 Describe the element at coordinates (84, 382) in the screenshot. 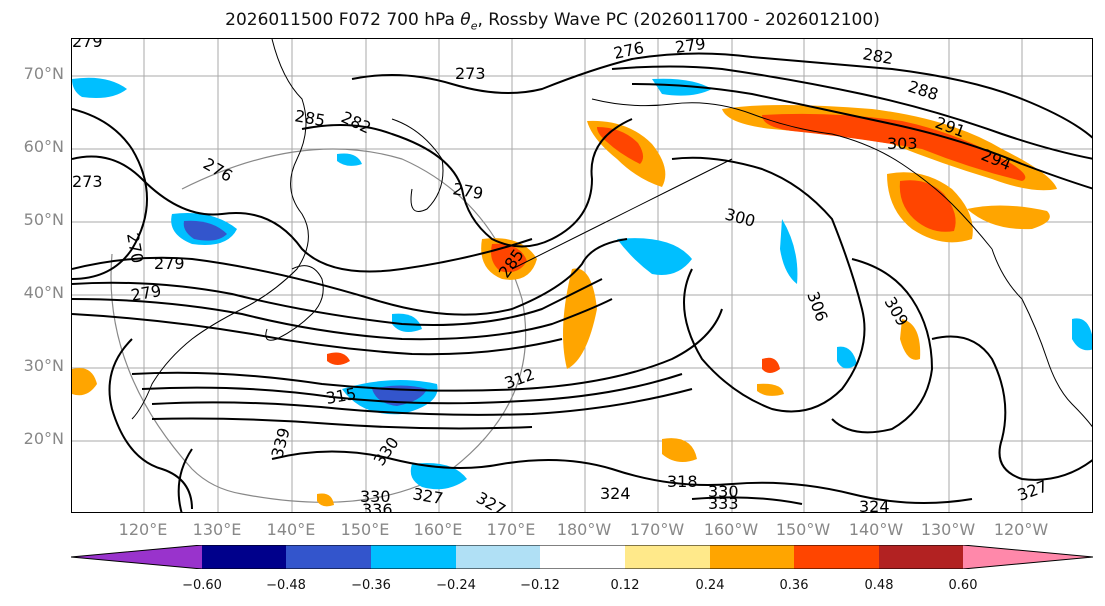

I see `warm-anomaly-west` at that location.